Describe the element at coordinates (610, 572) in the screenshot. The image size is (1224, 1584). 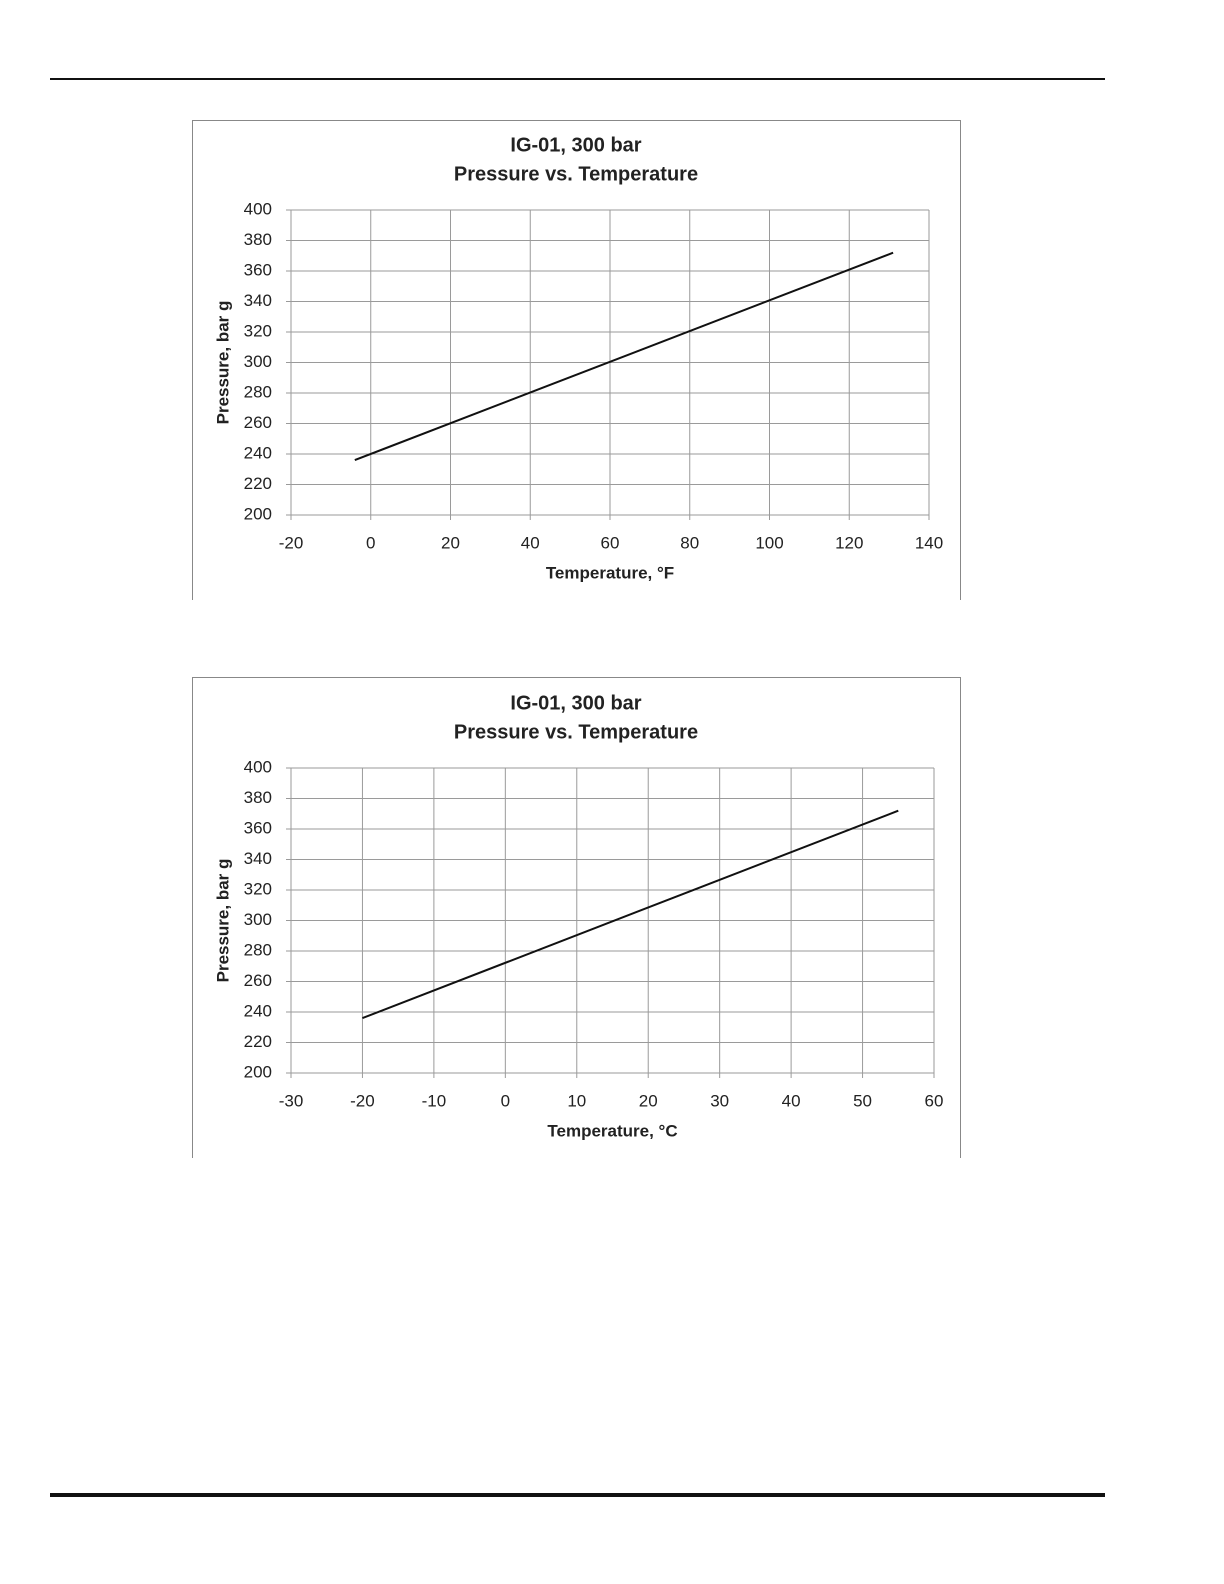
I see `x-axis-label: Temperature, °F` at that location.